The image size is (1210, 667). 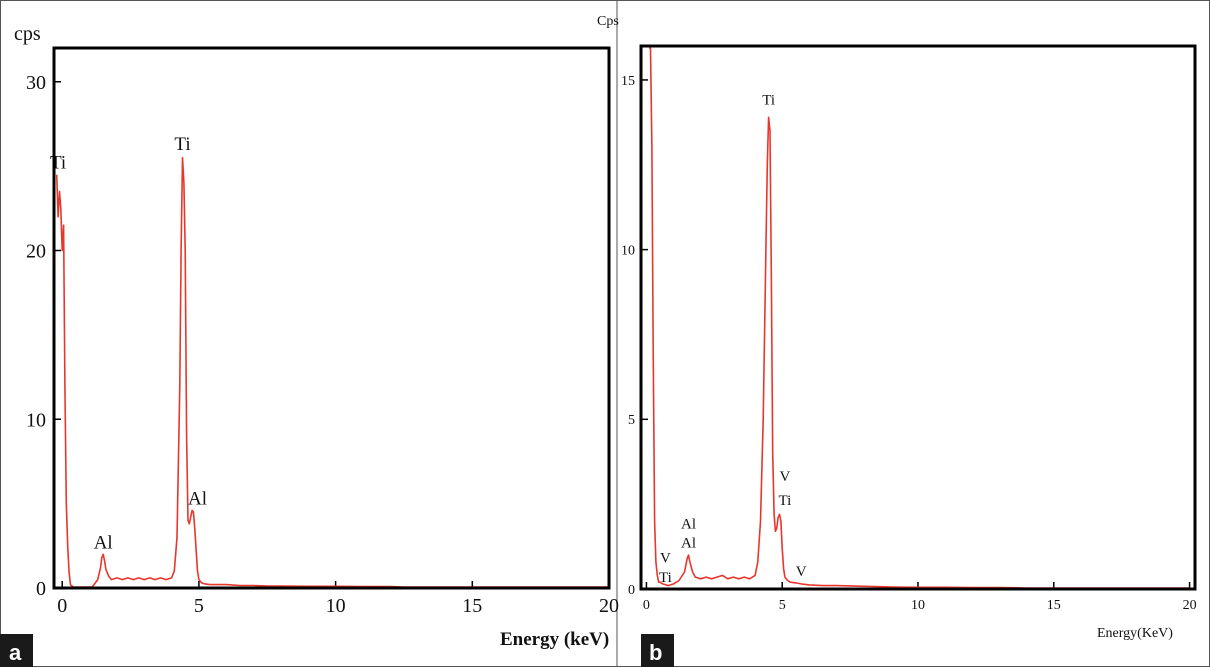 I want to click on panel-b-y-axis-label: Cps, so click(x=608, y=21).